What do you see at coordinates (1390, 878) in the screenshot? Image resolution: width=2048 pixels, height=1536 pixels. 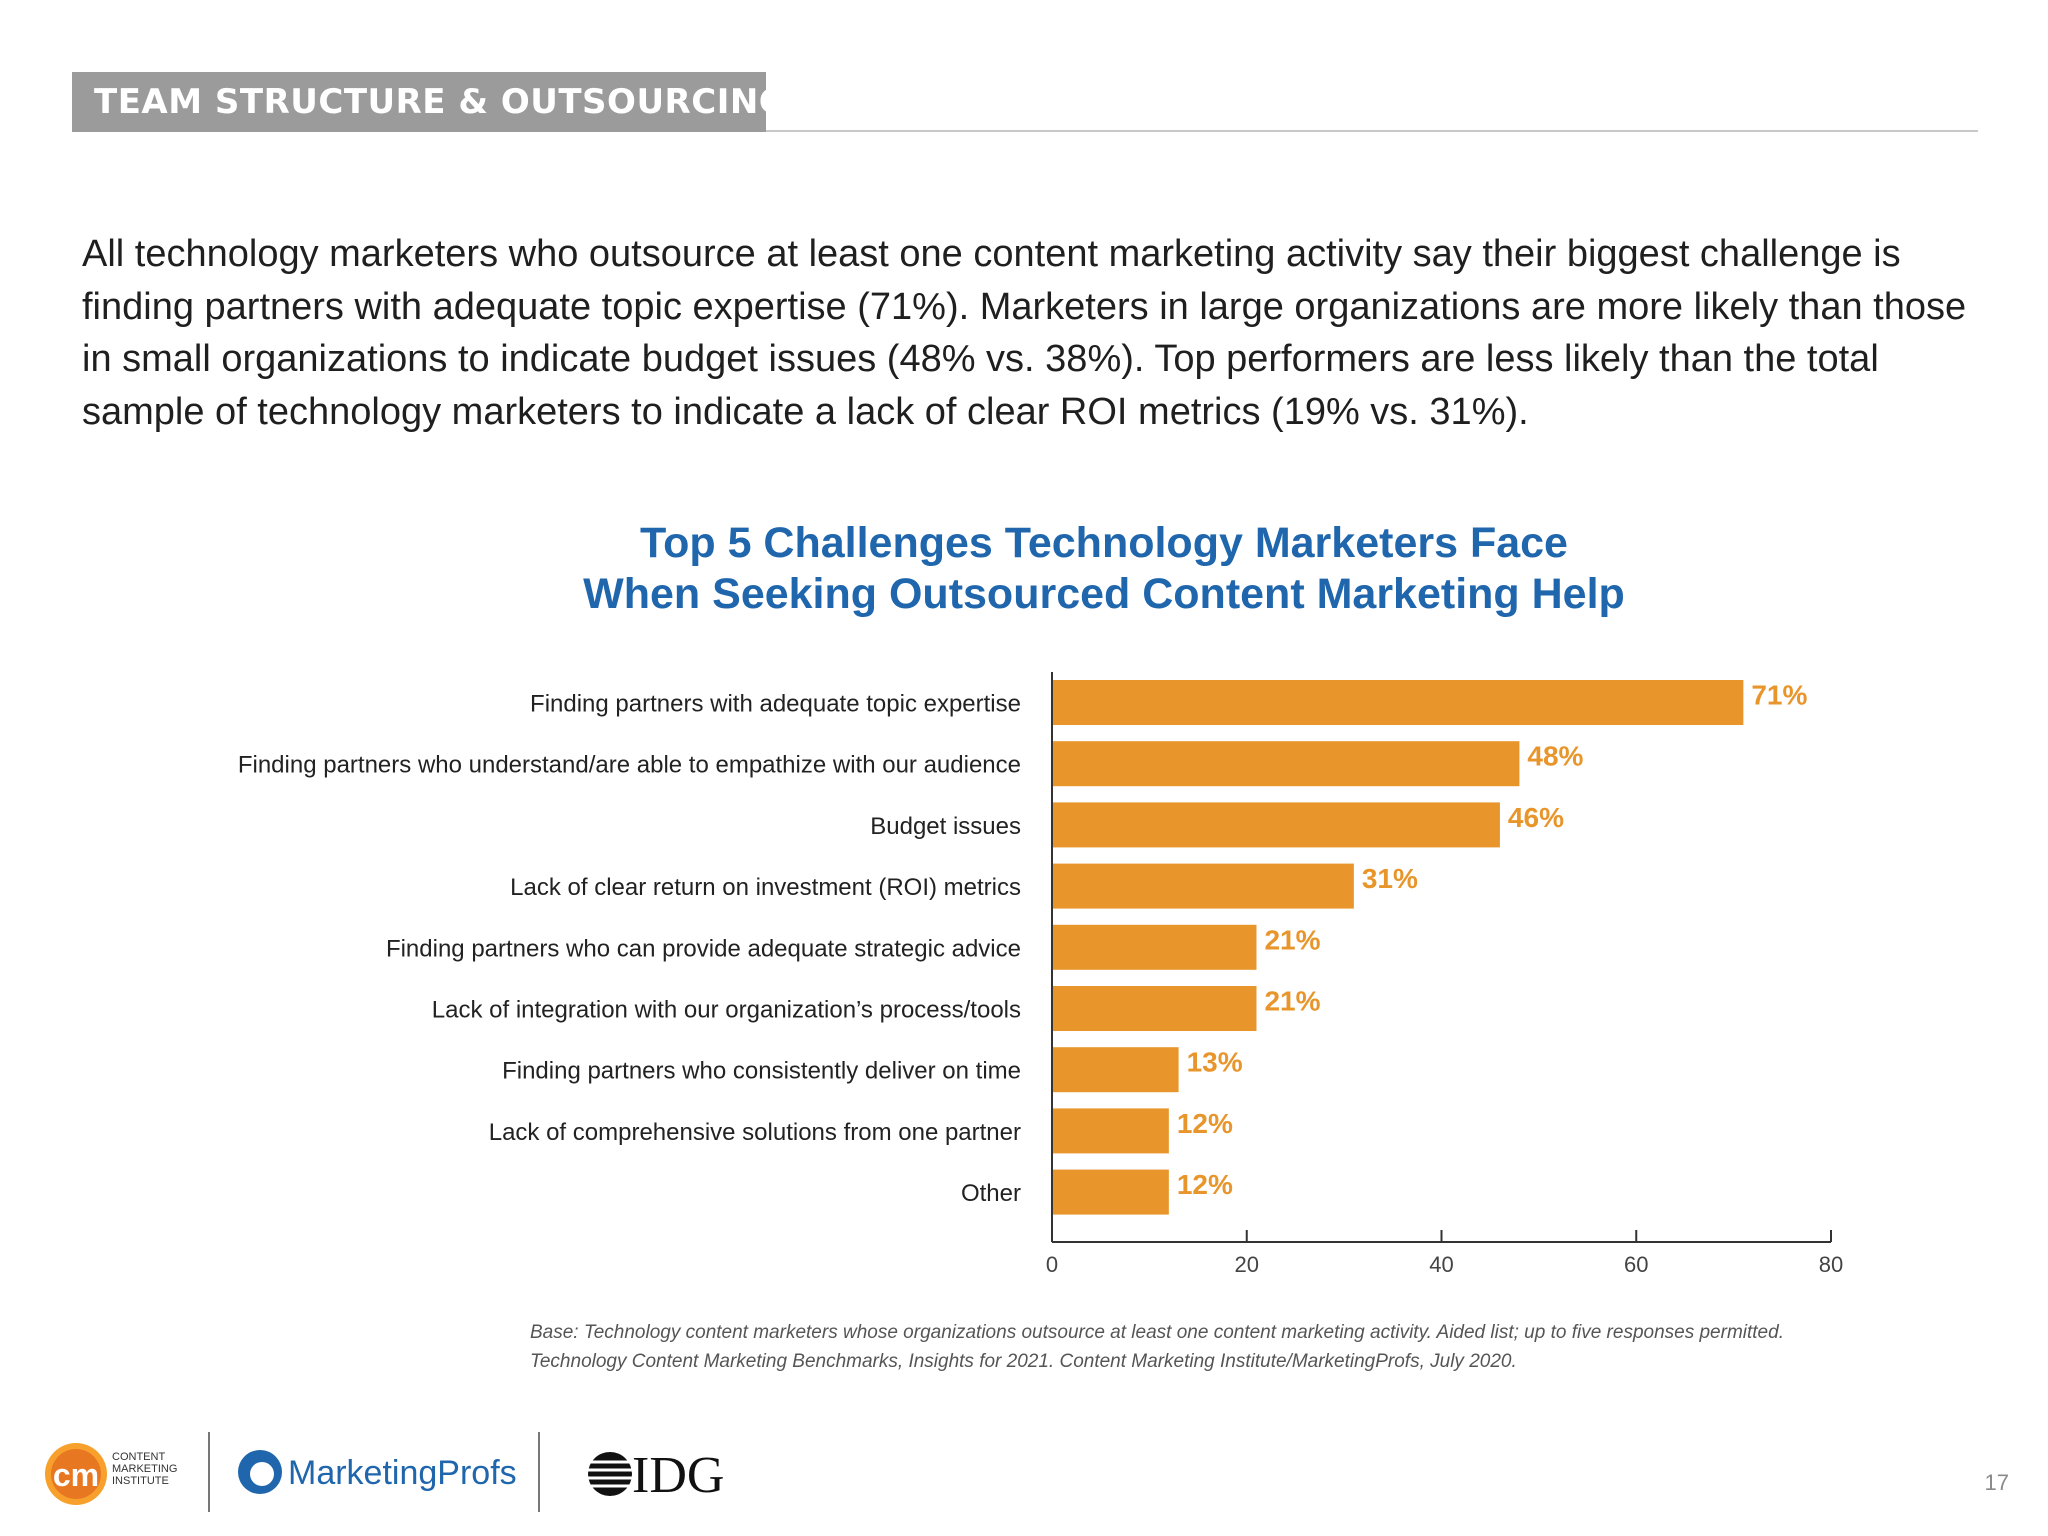 I see `data-label: 31%` at bounding box center [1390, 878].